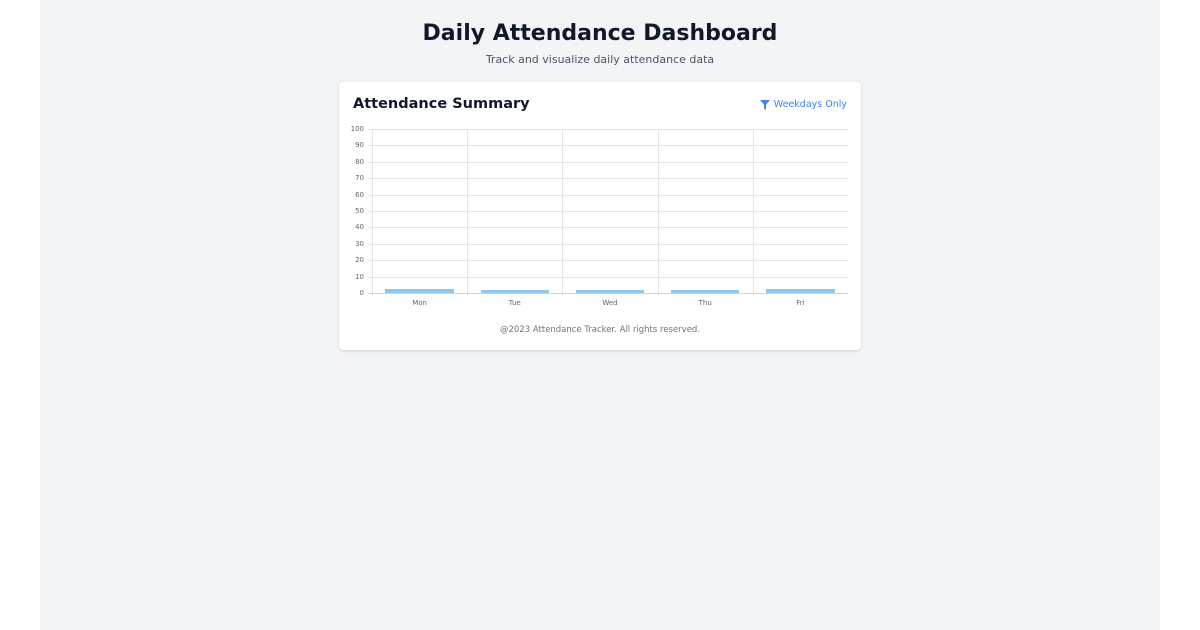 The image size is (1200, 630). Describe the element at coordinates (359, 178) in the screenshot. I see `y-tick-label: 70` at that location.